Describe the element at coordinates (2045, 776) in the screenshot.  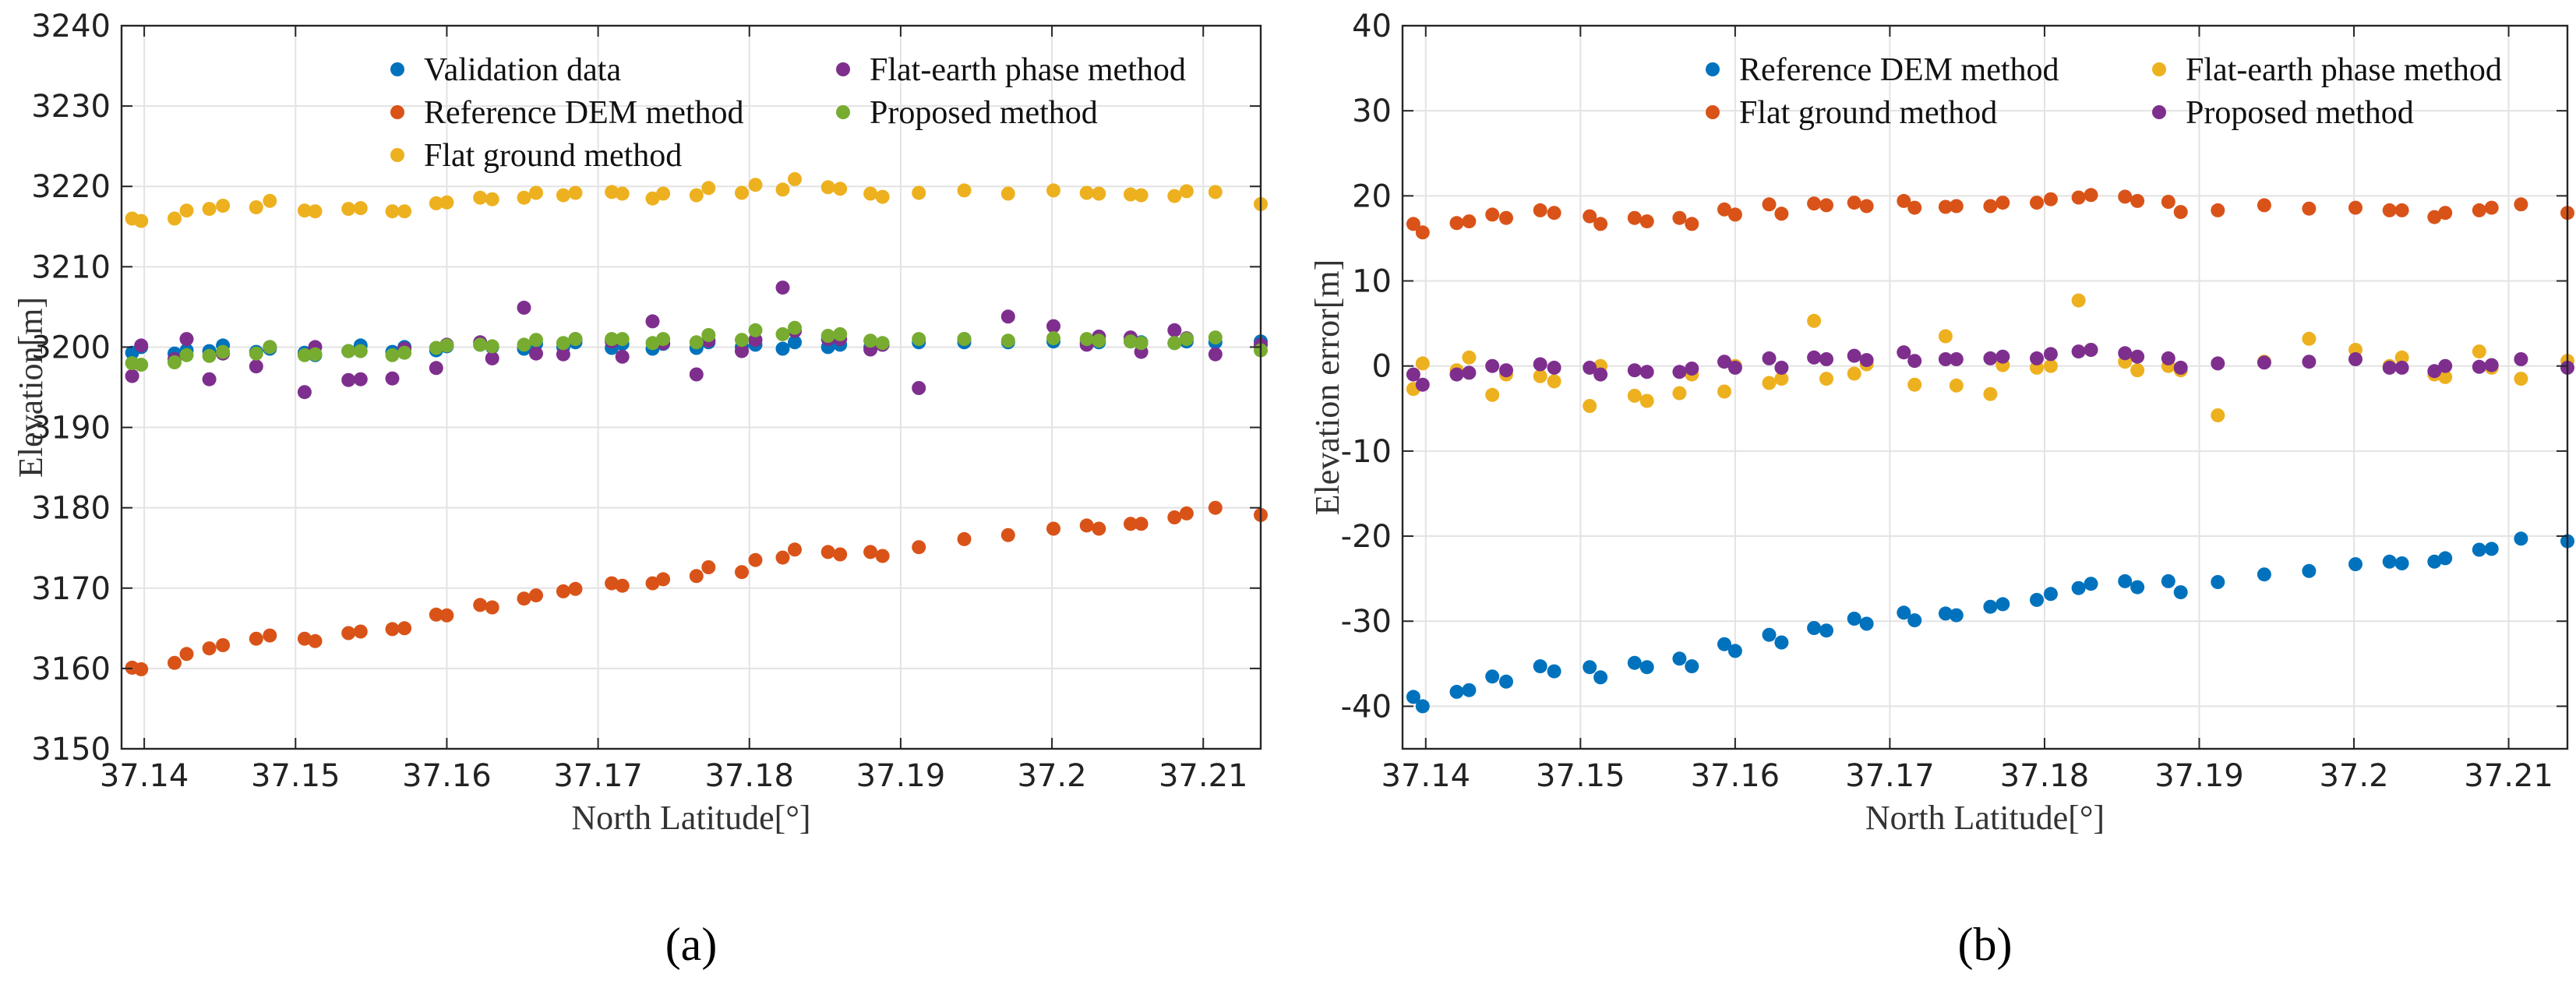
I see `x-tick-label: 37.18` at that location.